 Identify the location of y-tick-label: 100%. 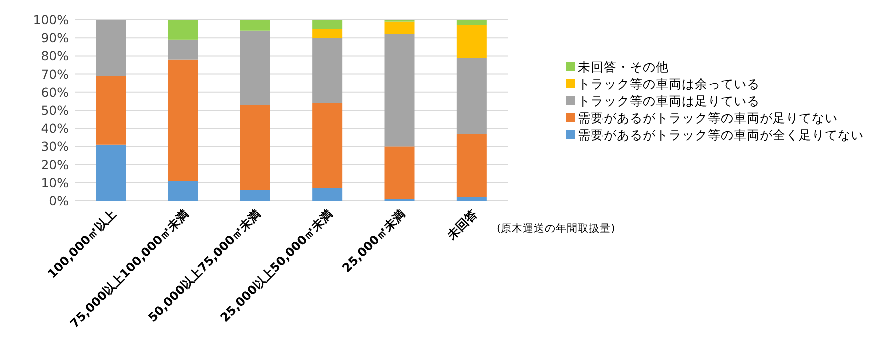
(51, 20).